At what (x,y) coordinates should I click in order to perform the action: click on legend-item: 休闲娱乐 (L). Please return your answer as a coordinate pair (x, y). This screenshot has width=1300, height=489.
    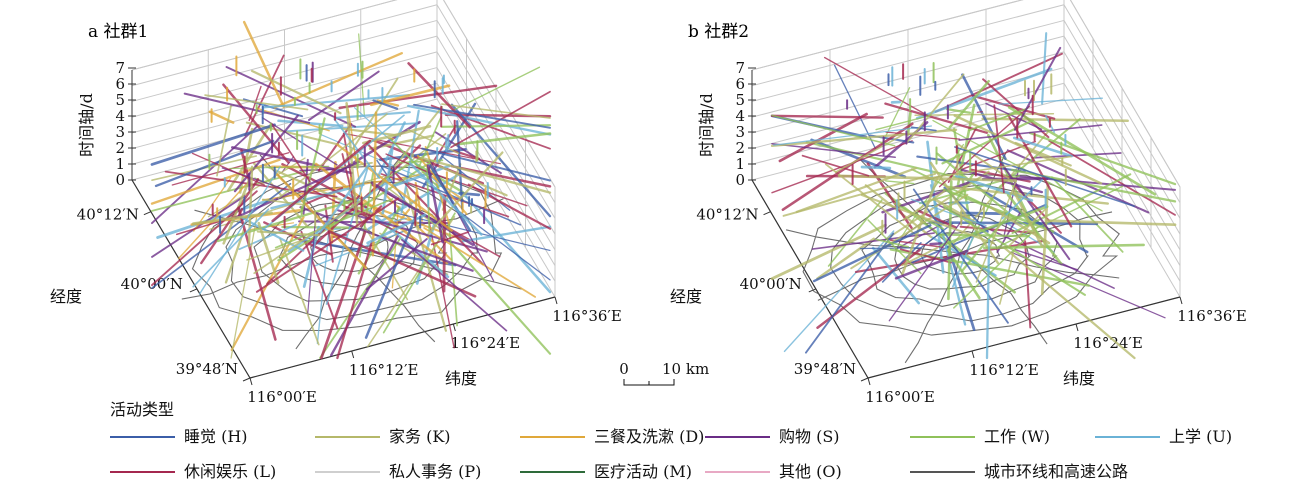
    Looking at the image, I should click on (193, 471).